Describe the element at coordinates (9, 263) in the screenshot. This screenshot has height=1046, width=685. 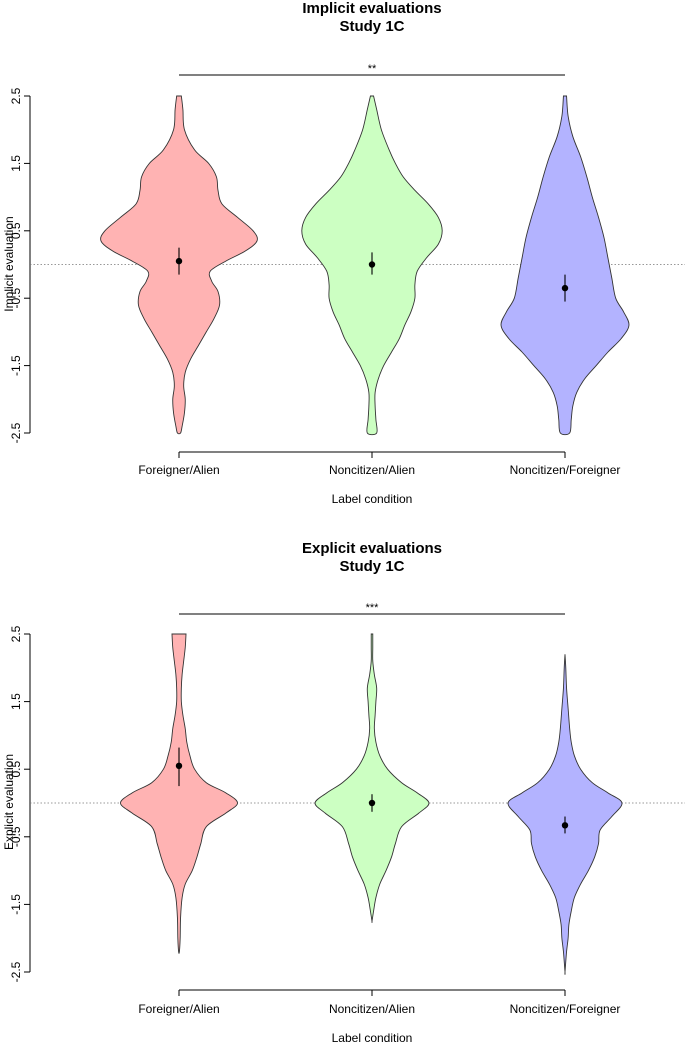
I see `y-axis-label: Implicit evaluation` at that location.